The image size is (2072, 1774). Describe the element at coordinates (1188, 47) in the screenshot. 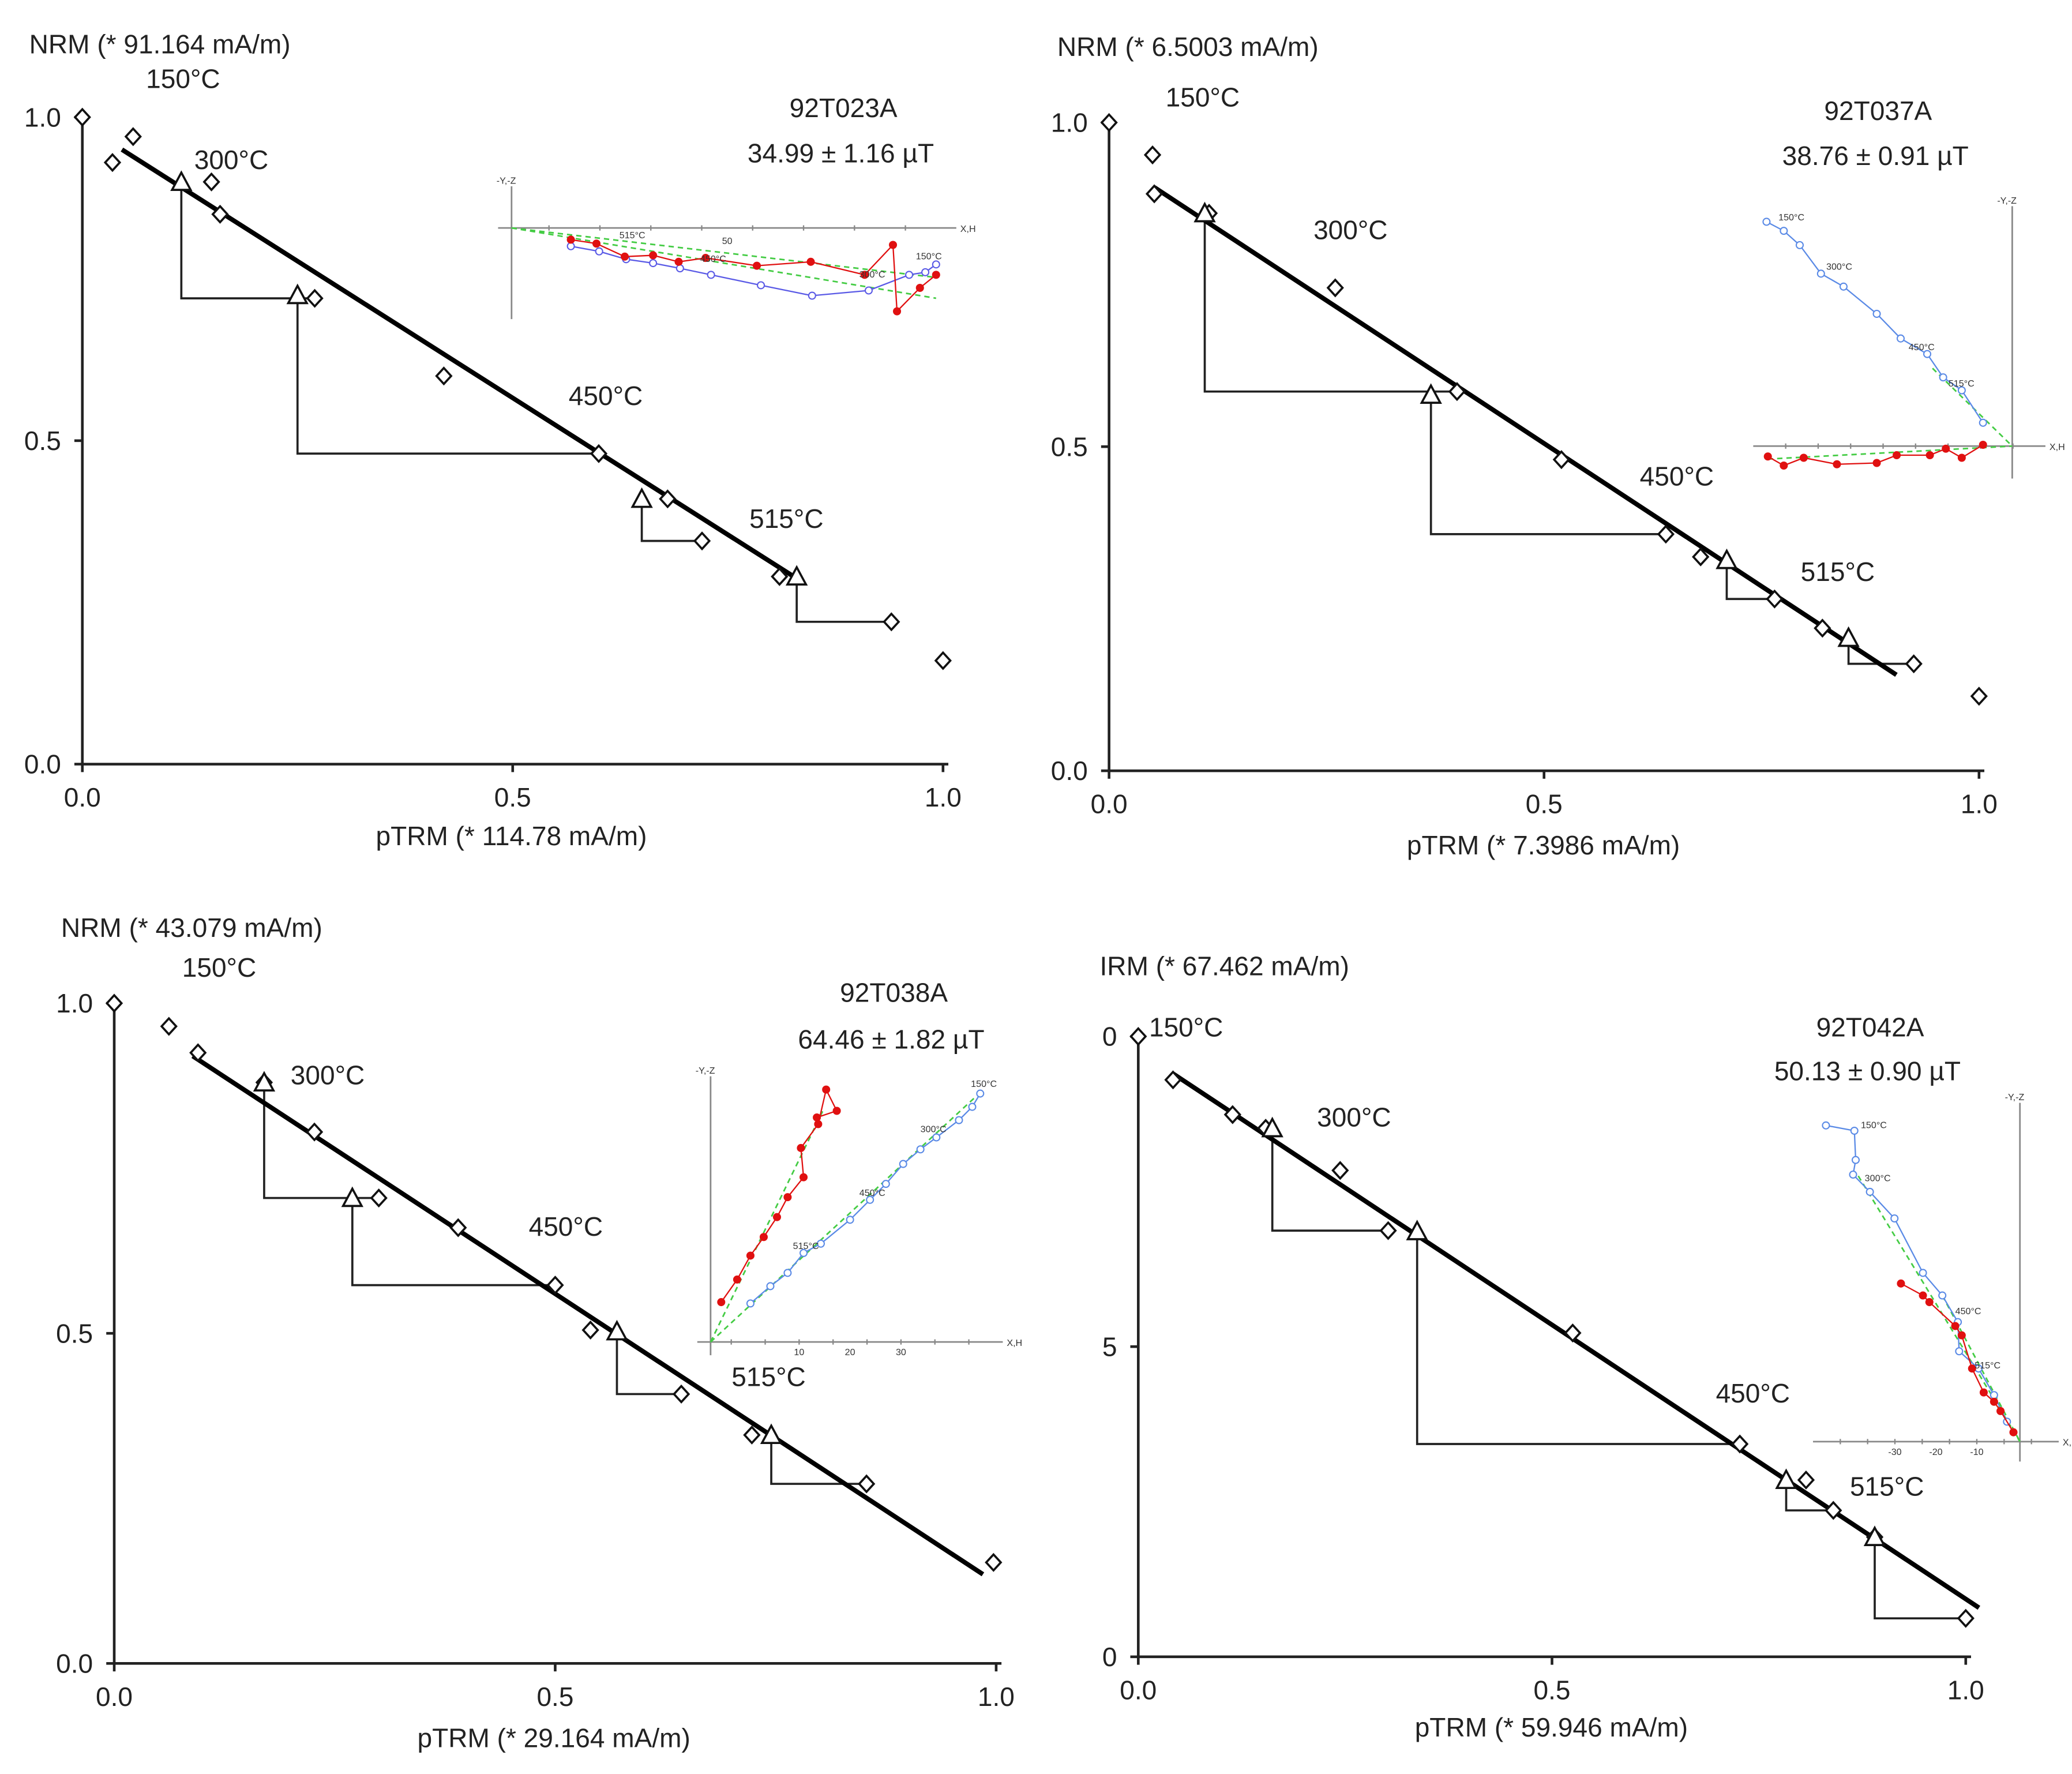

I see `y-axis-label: NRM (* 6.5003 mA/m)` at that location.